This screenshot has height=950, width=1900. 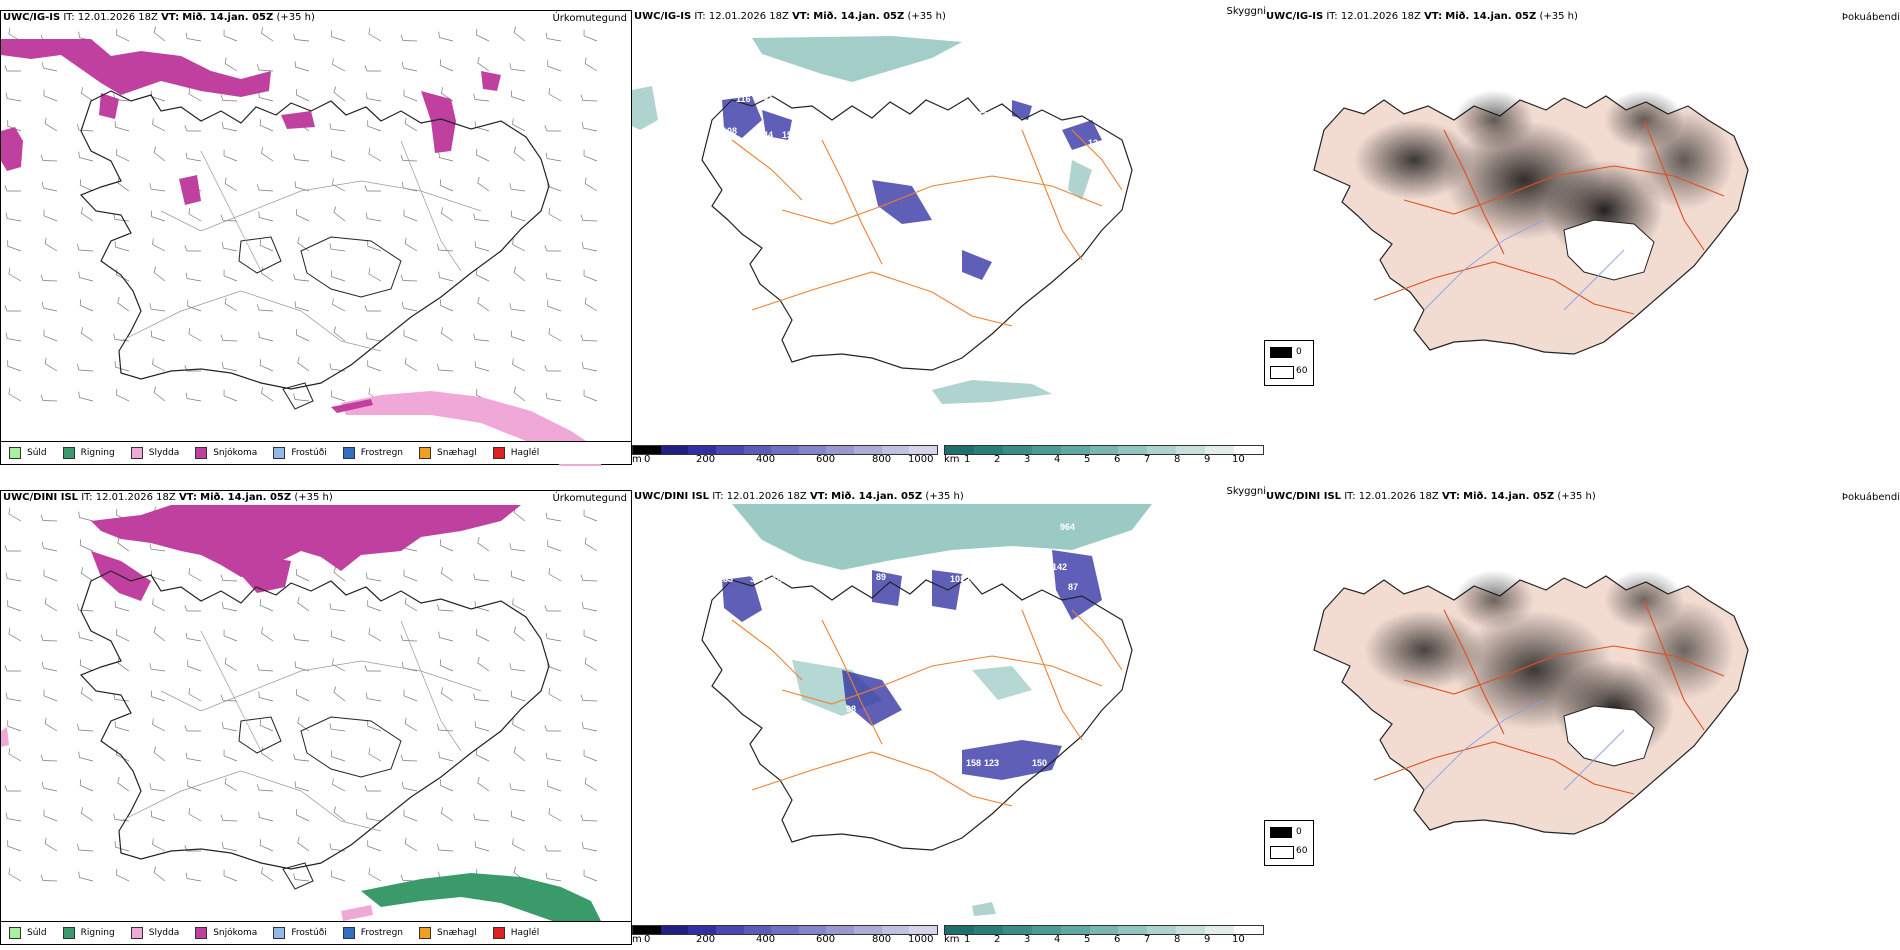 What do you see at coordinates (1071, 107) in the screenshot?
I see `peak-label: 225` at bounding box center [1071, 107].